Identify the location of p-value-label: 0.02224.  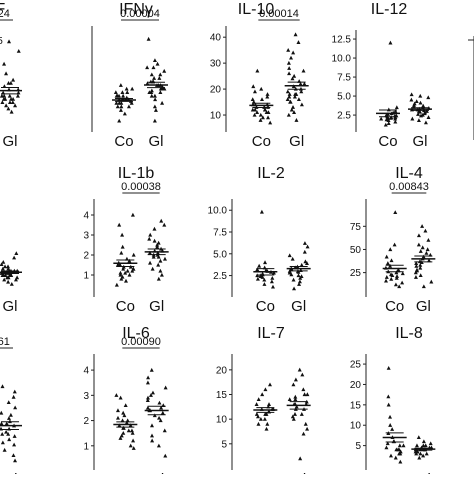
(5, 14).